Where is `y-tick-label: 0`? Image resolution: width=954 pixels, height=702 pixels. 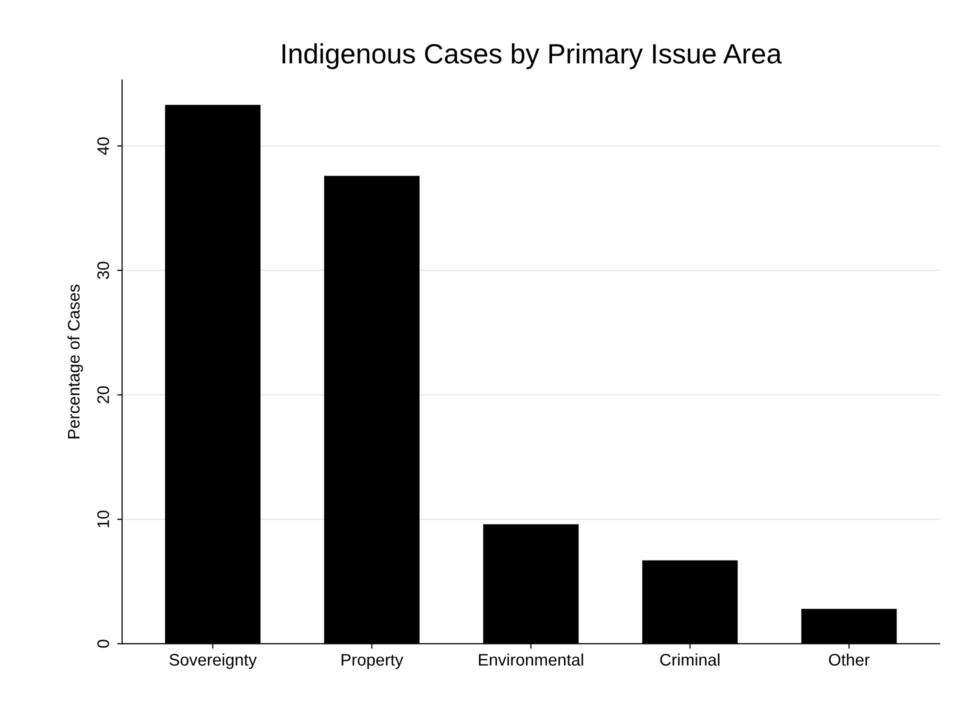
y-tick-label: 0 is located at coordinates (103, 644).